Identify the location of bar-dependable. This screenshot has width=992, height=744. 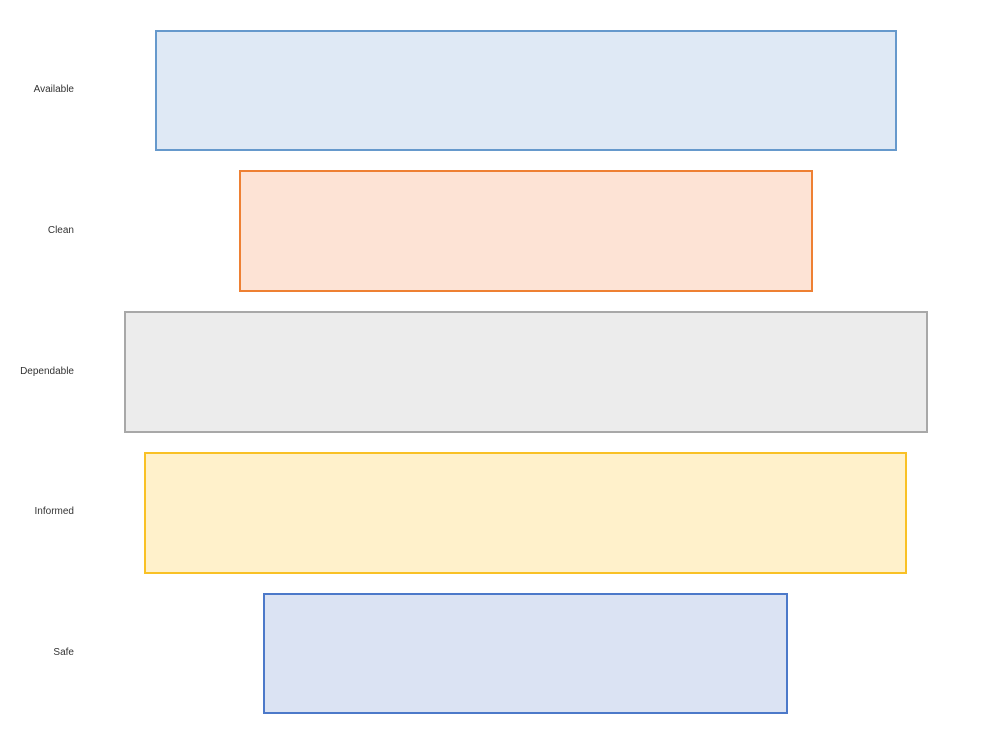
(526, 372).